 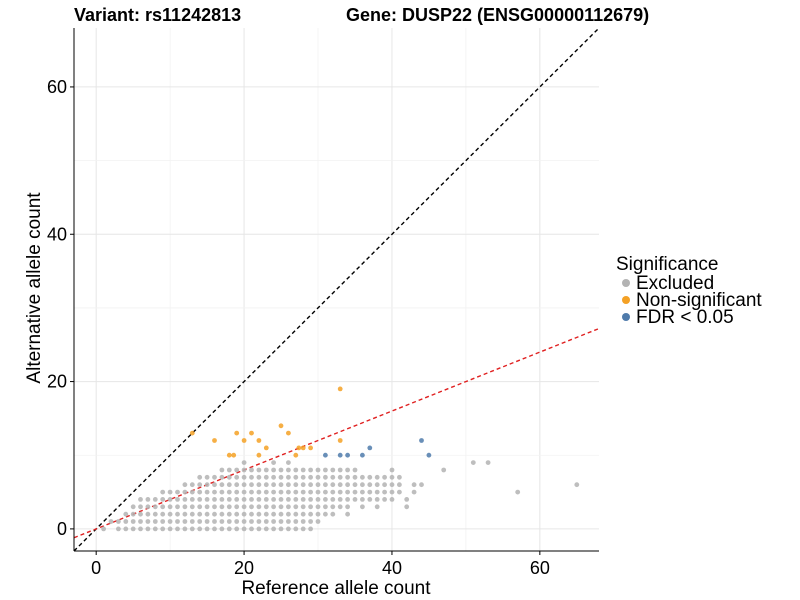 I want to click on x-tick-label: 20, so click(x=244, y=568).